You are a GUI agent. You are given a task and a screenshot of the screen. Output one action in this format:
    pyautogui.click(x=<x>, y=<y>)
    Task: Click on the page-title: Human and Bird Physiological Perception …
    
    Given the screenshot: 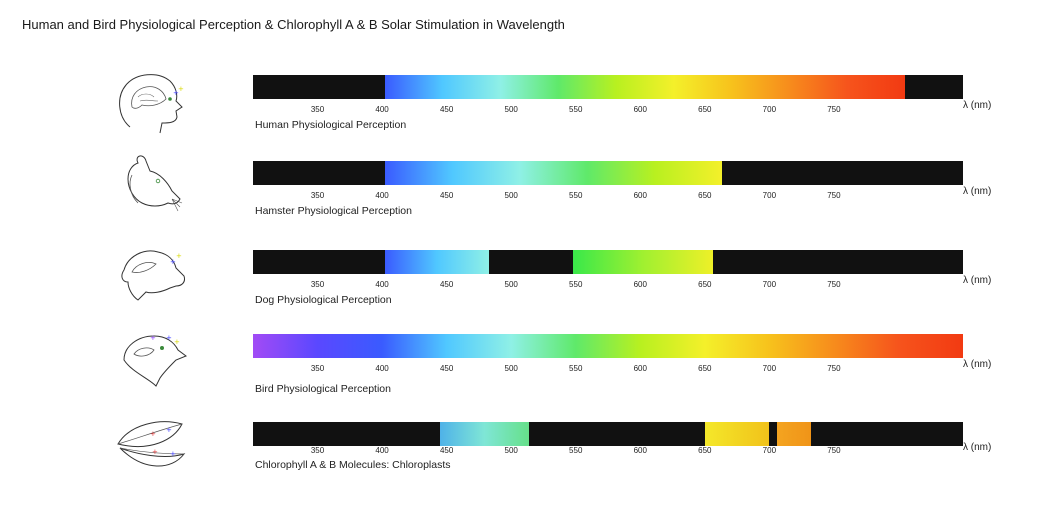 What is the action you would take?
    pyautogui.click(x=293, y=24)
    